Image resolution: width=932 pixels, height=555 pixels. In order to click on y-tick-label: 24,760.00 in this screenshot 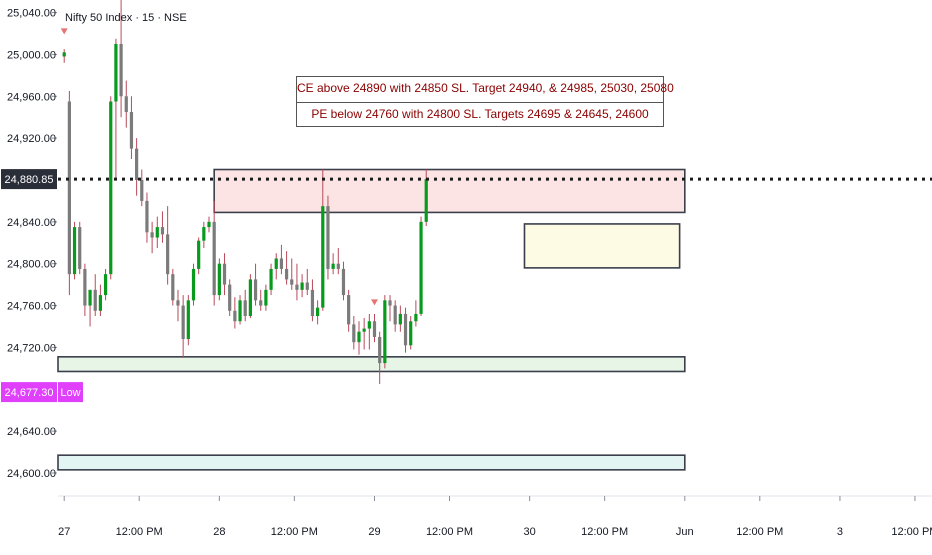, I will do `click(31, 307)`.